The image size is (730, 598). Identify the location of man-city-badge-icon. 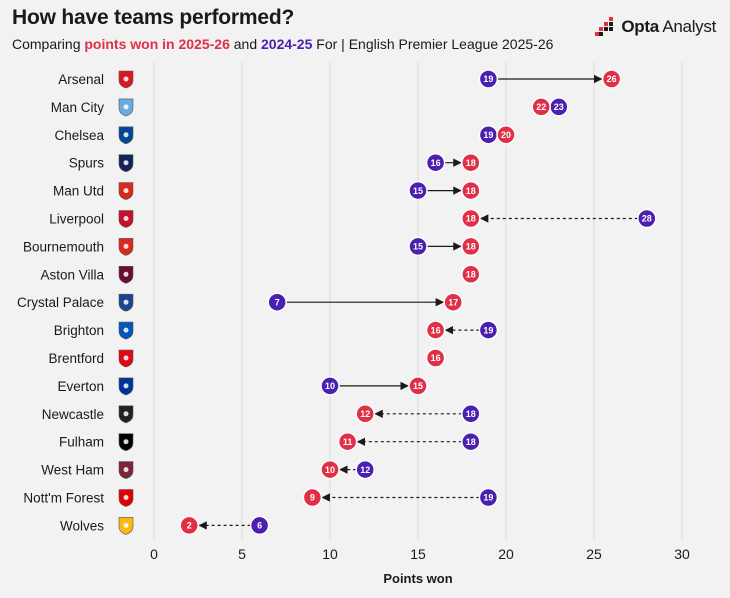
(126, 107).